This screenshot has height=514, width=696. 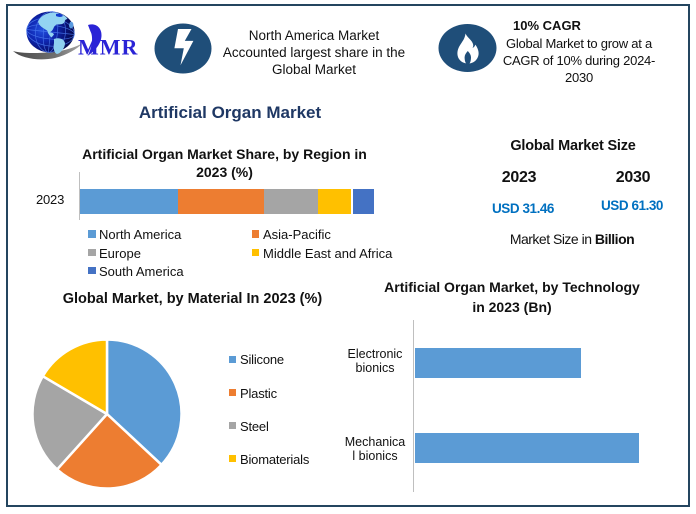 I want to click on svg-text: MMR, so click(x=108, y=47).